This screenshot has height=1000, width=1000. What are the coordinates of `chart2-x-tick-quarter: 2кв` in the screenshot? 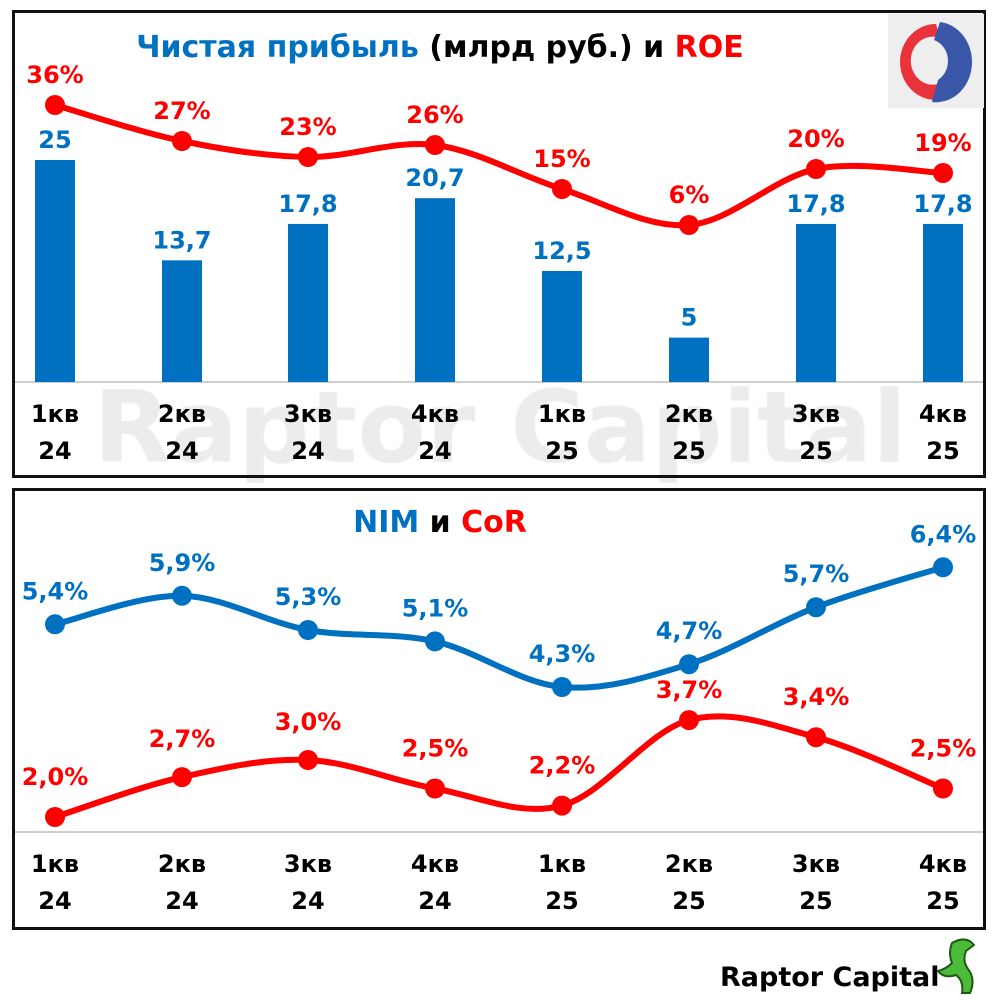 It's located at (689, 864).